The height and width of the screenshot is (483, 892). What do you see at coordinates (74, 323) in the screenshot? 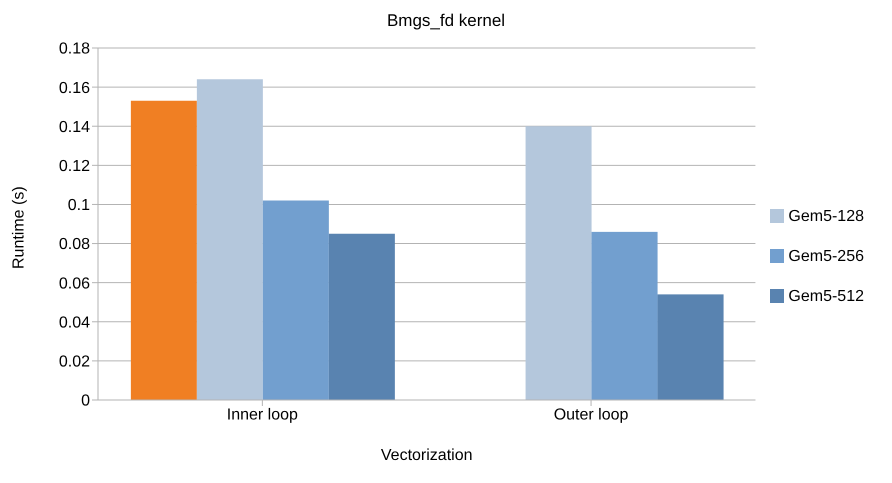
I see `y-tick-label: 0.04` at bounding box center [74, 323].